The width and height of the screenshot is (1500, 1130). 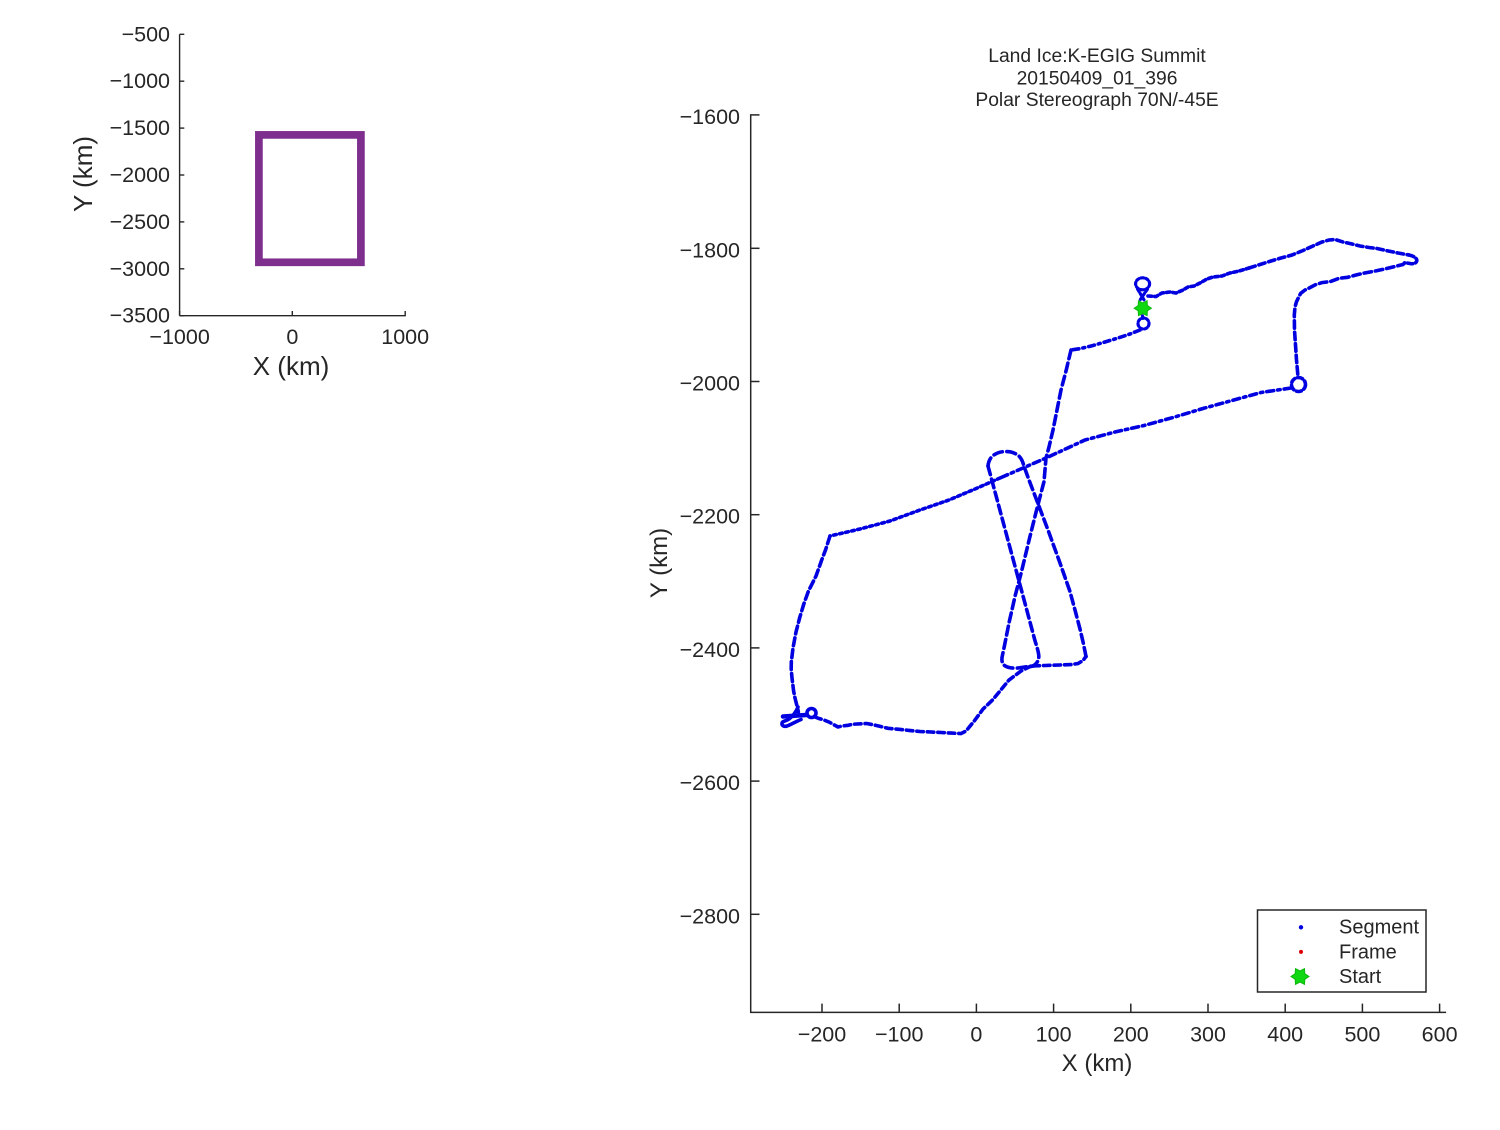 What do you see at coordinates (1054, 1034) in the screenshot?
I see `svg-text: 100` at bounding box center [1054, 1034].